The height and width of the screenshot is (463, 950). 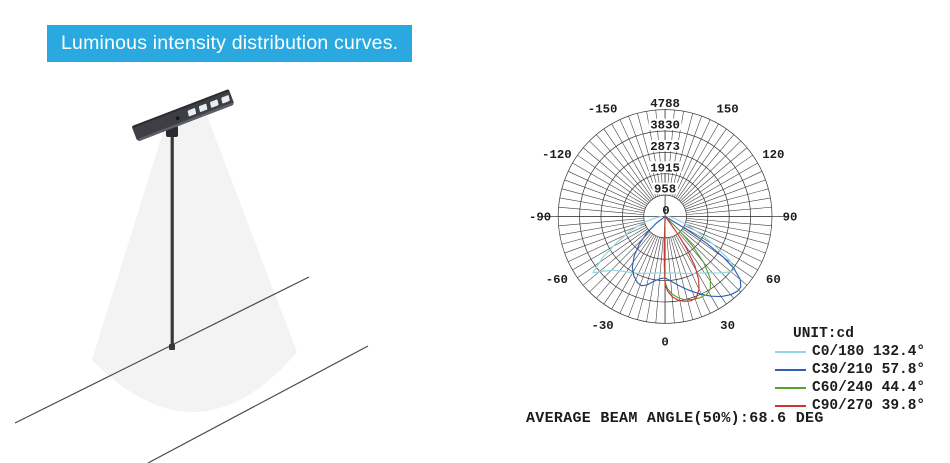 I want to click on angle-tick-label: 0, so click(x=664, y=343).